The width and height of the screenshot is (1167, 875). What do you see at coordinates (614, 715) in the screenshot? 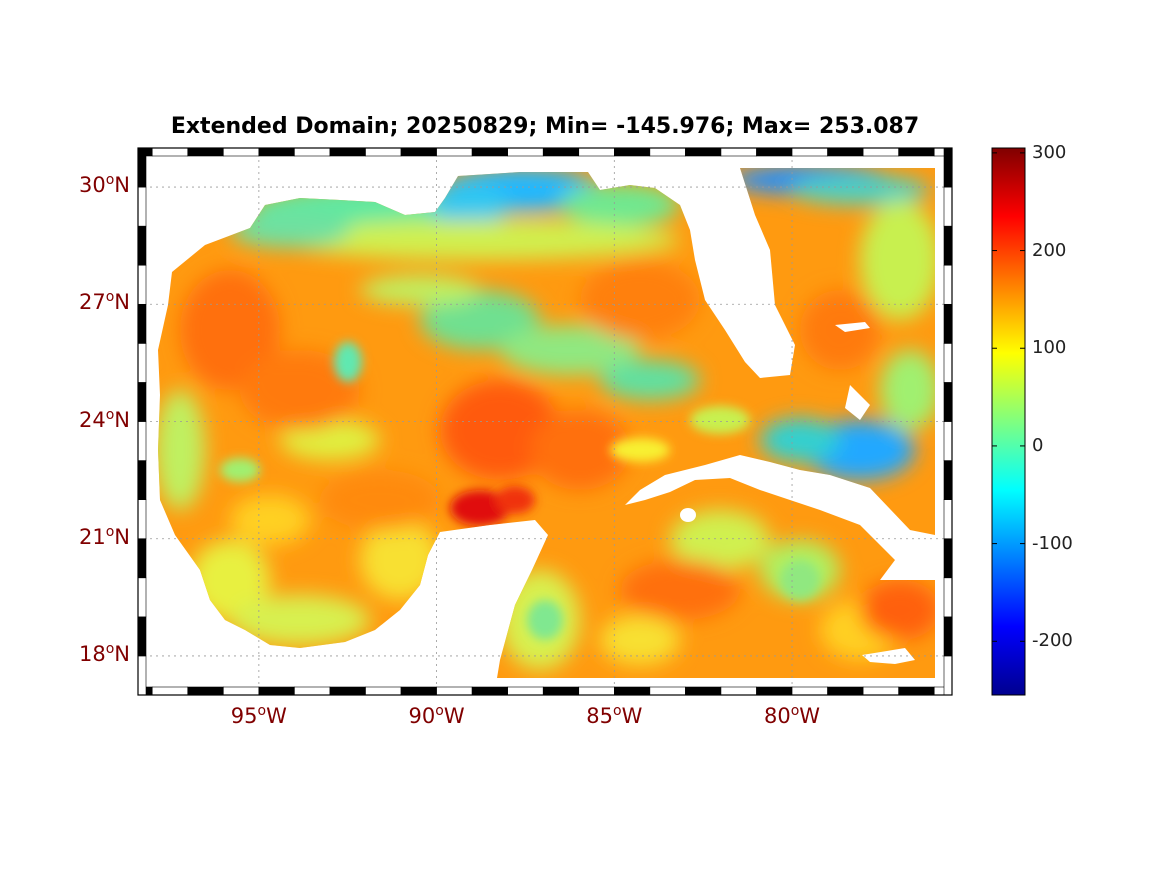
I see `lon-tick-label: 85oW` at bounding box center [614, 715].